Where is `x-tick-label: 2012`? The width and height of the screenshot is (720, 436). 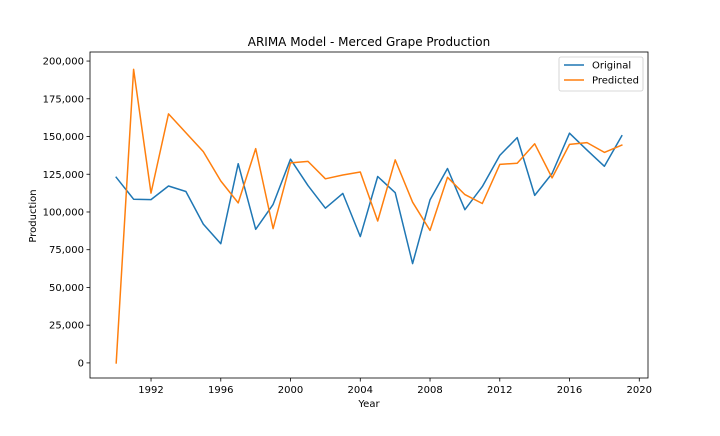
x-tick-label: 2012 is located at coordinates (499, 390).